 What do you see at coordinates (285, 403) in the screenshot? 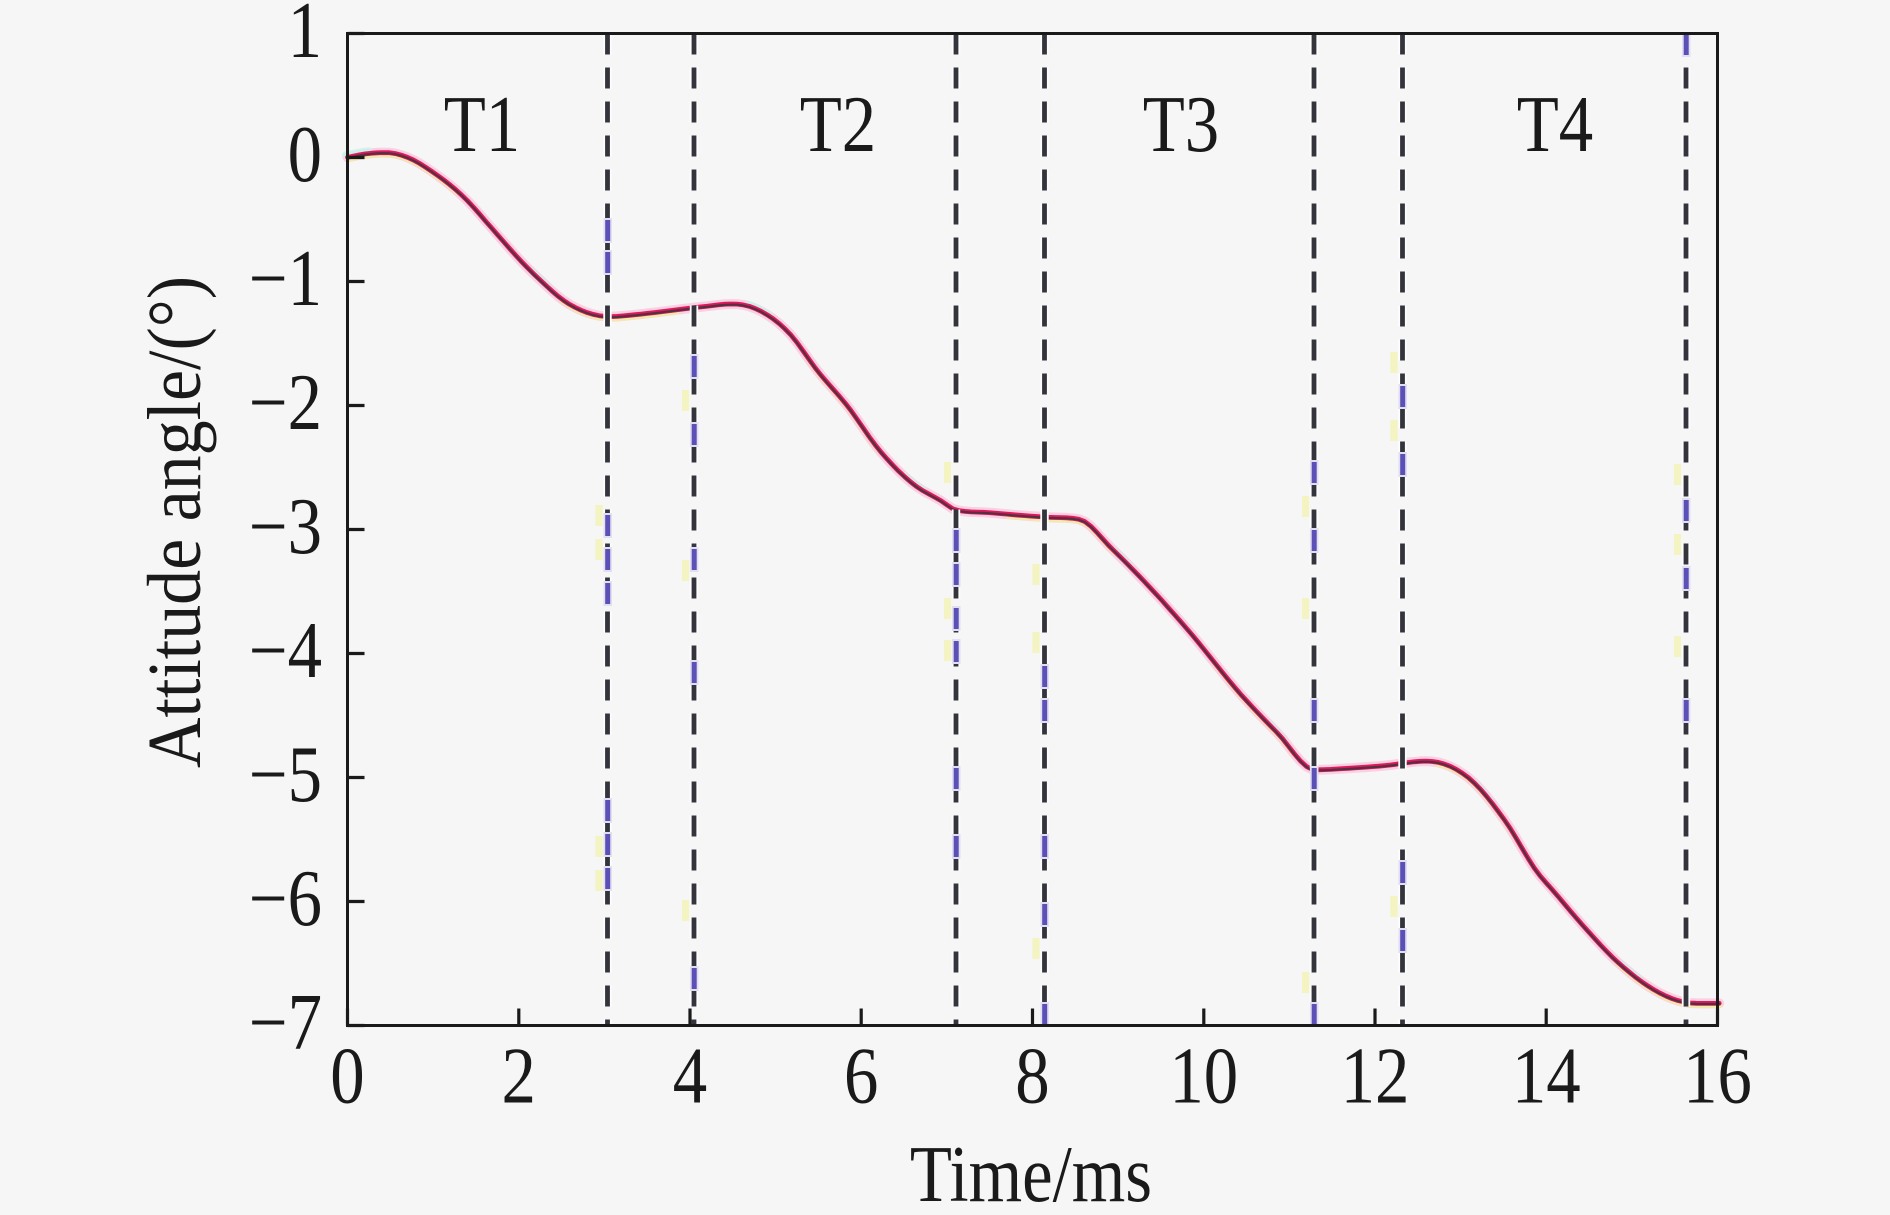
I see `svg-text: −2` at bounding box center [285, 403].